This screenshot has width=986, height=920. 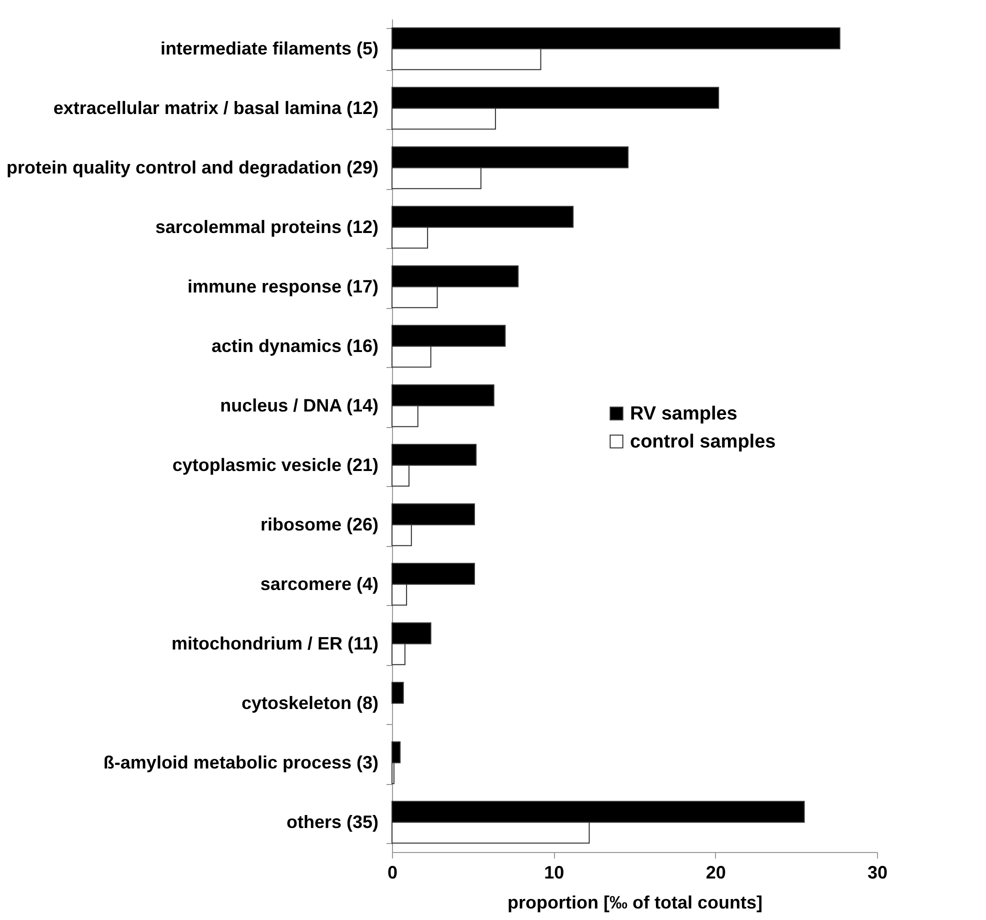 I want to click on y-tick-label: protein quality control and degradation (29), so click(x=192, y=167).